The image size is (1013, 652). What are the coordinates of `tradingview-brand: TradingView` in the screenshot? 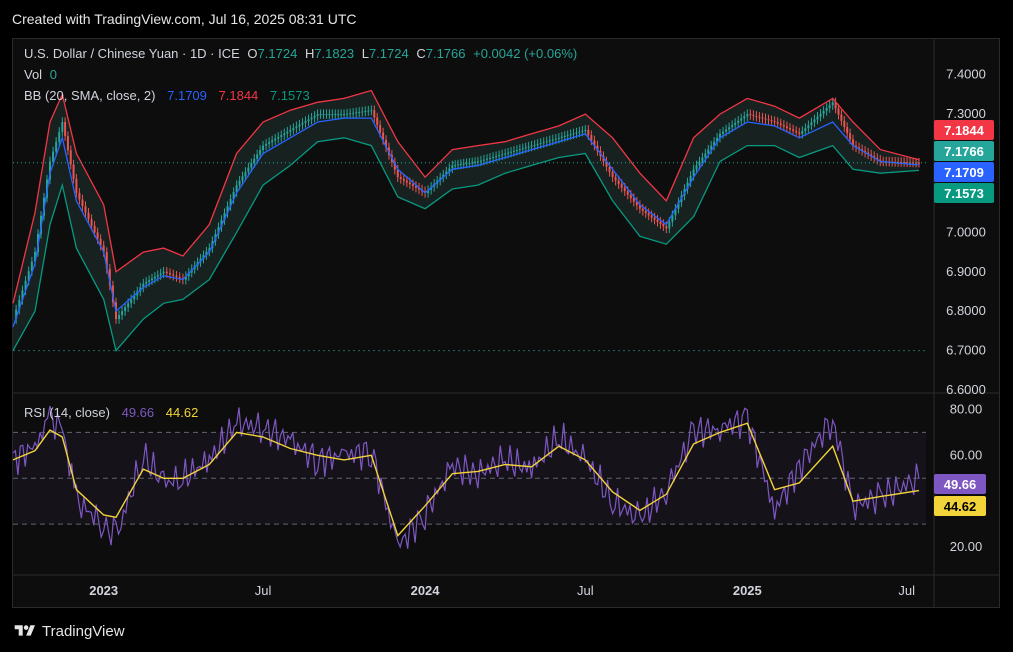 It's located at (83, 631).